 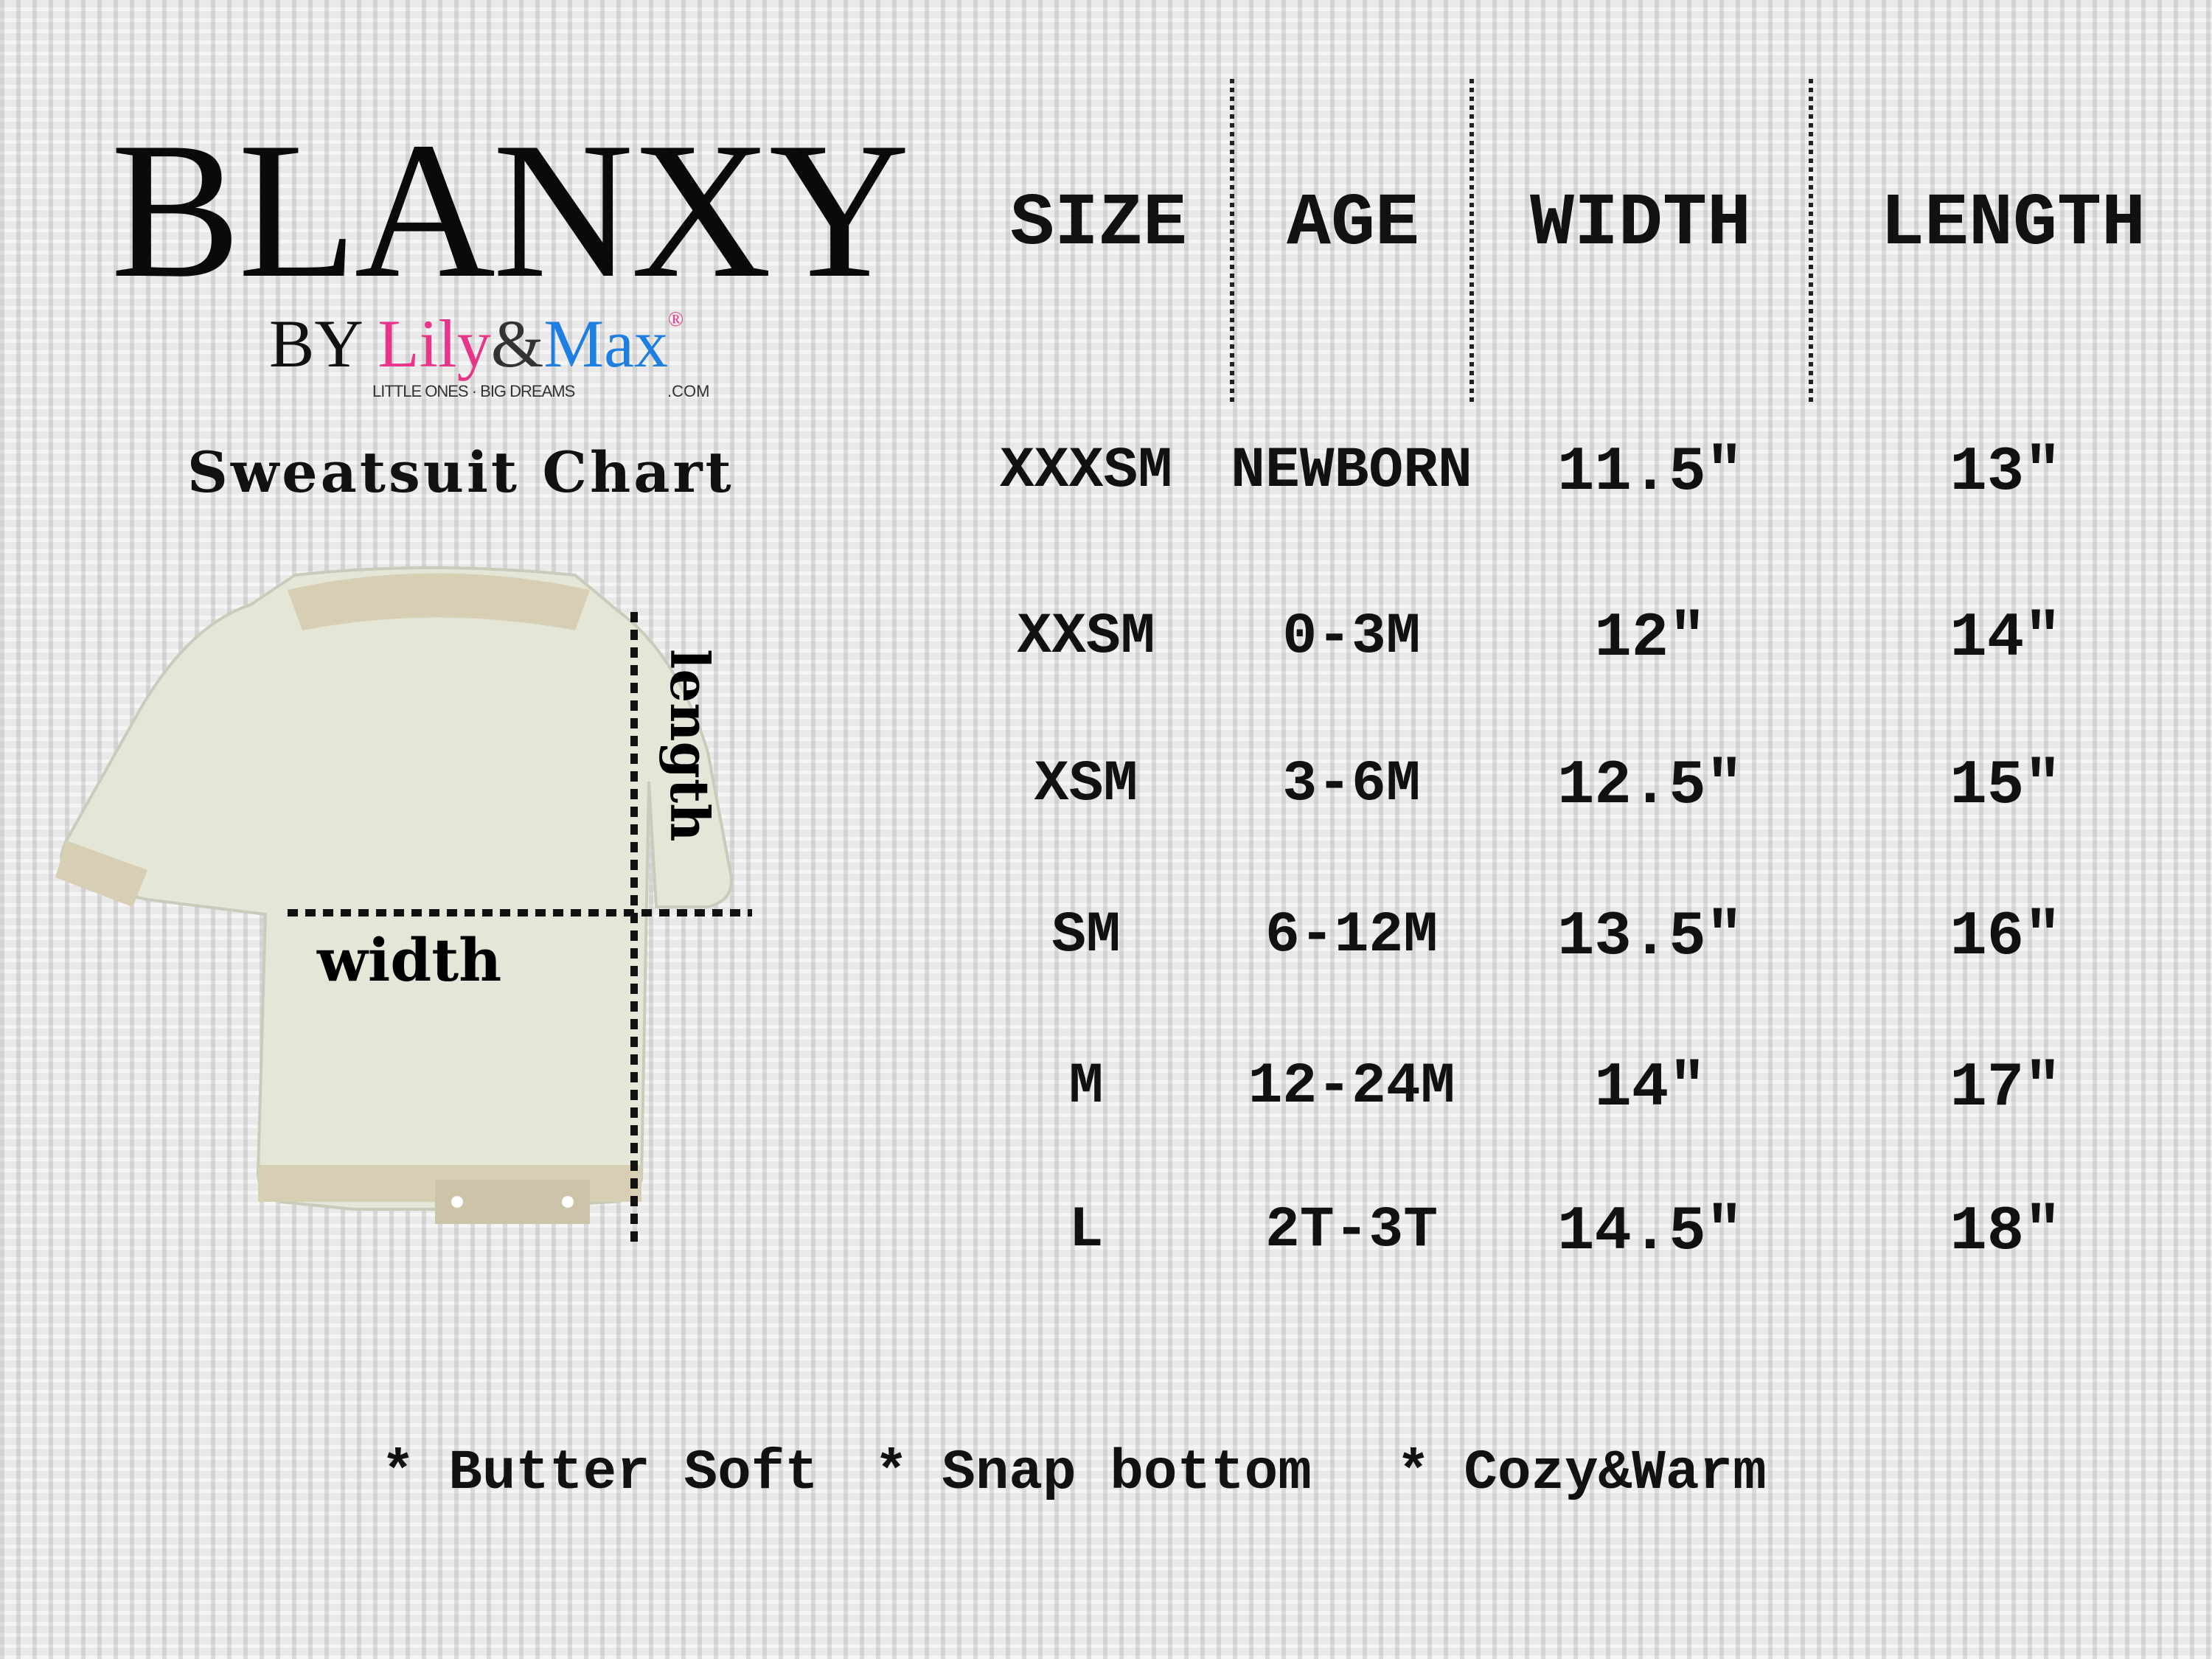 What do you see at coordinates (1353, 224) in the screenshot?
I see `header-age: AGE` at bounding box center [1353, 224].